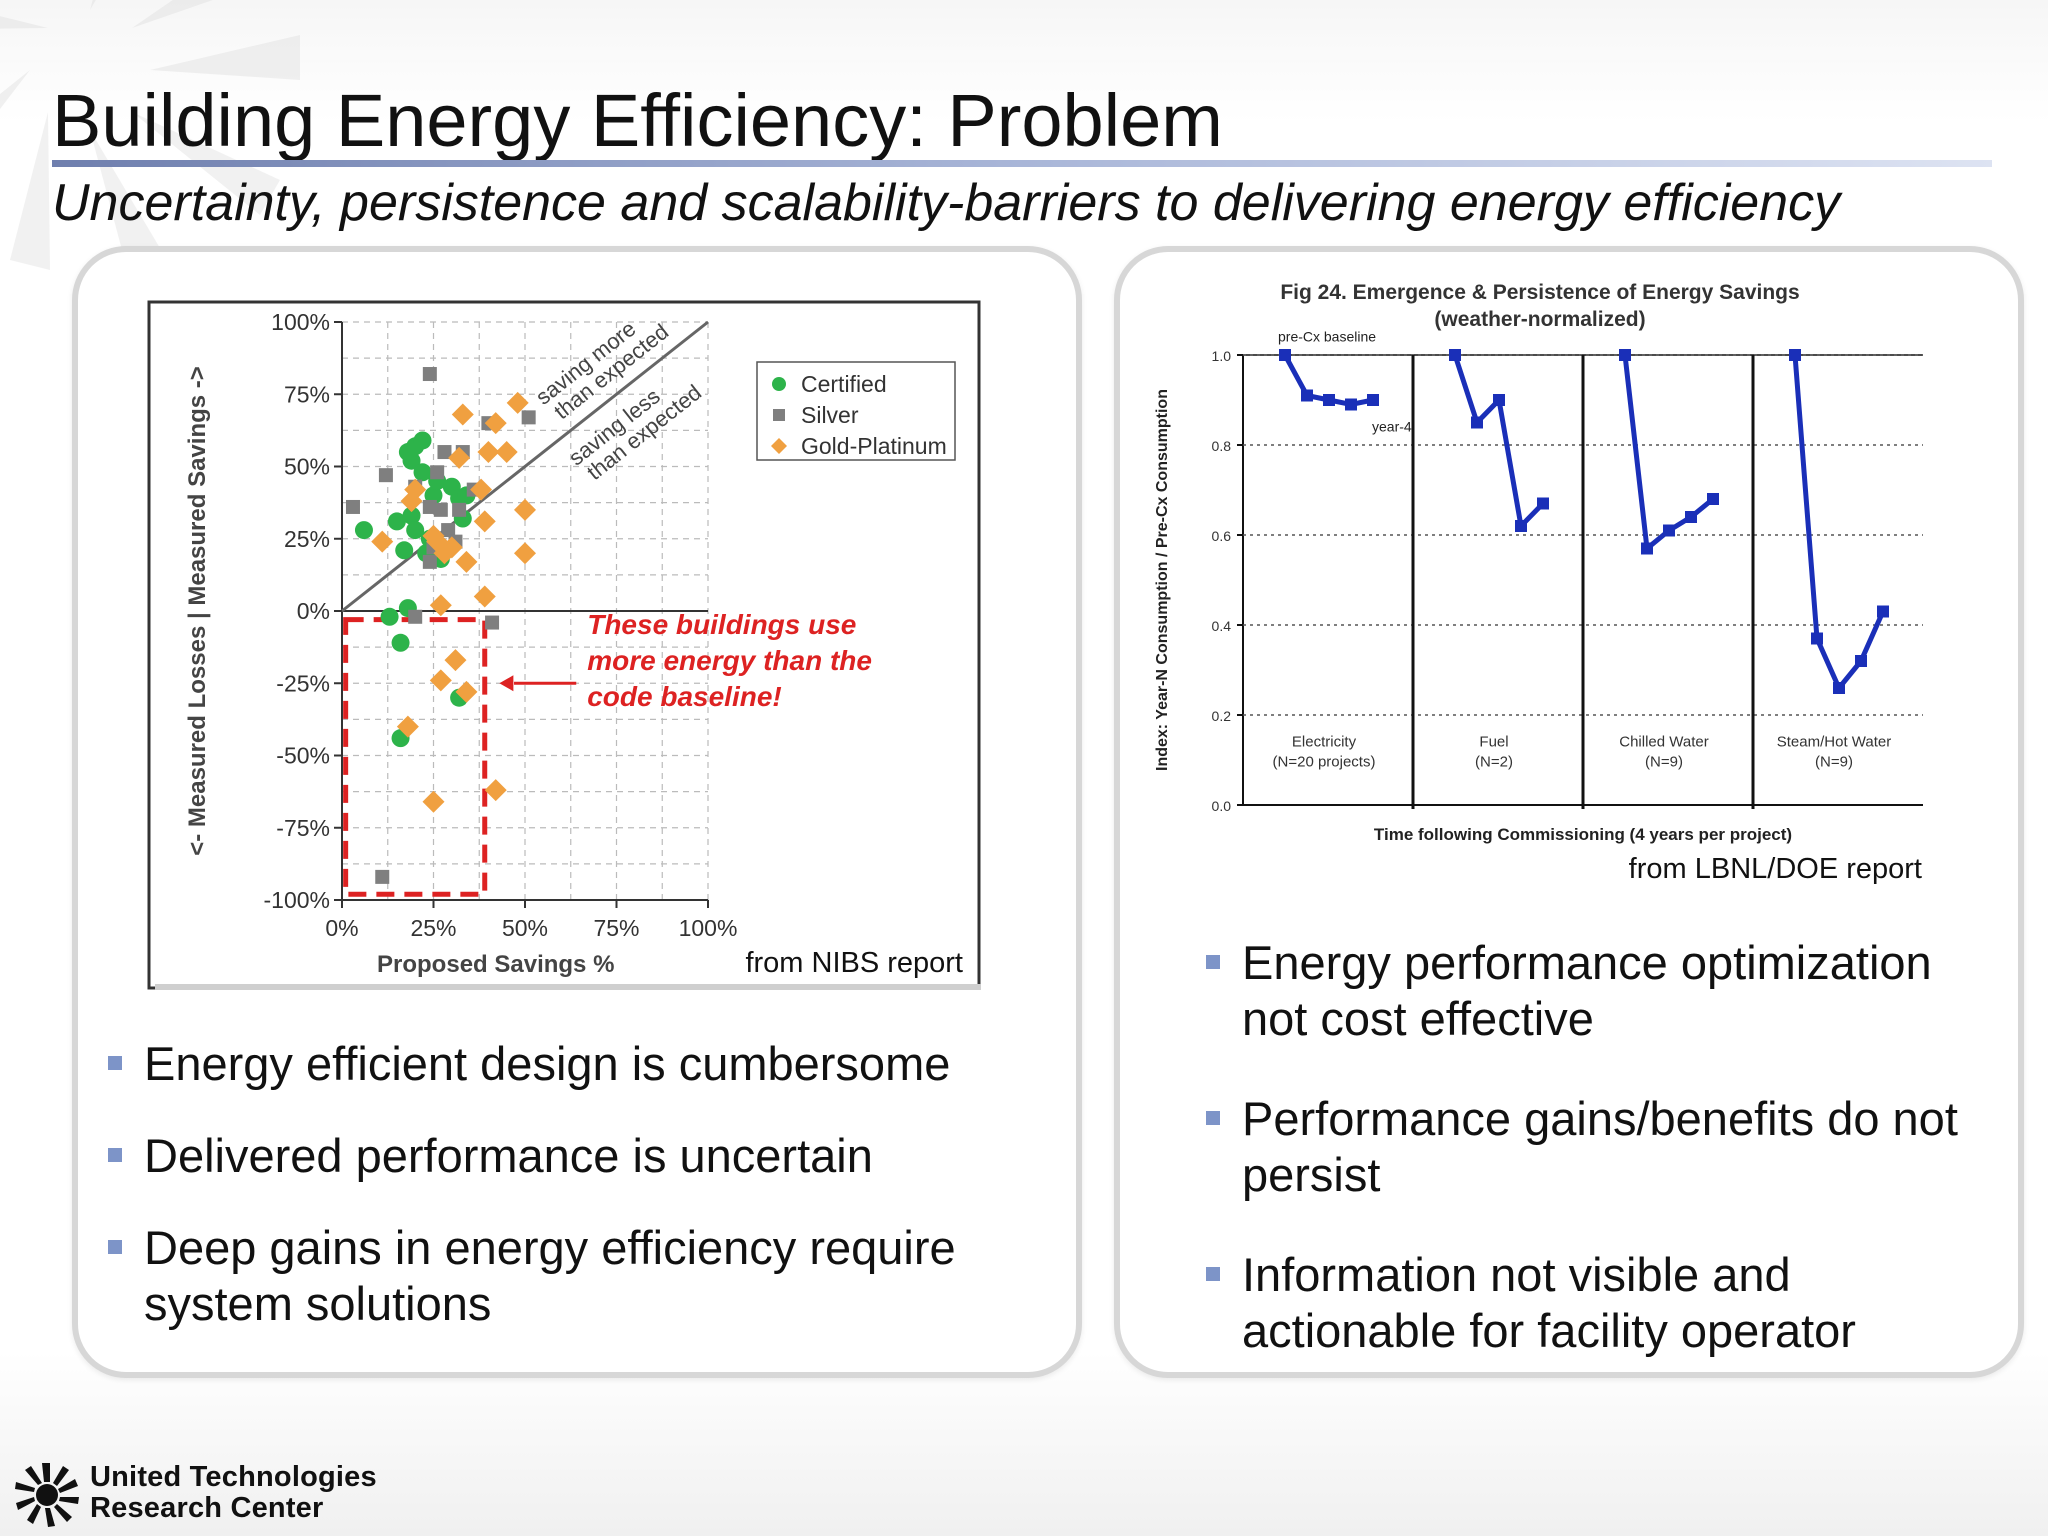 Image resolution: width=2048 pixels, height=1536 pixels. Describe the element at coordinates (844, 384) in the screenshot. I see `legend-label: Certified` at that location.